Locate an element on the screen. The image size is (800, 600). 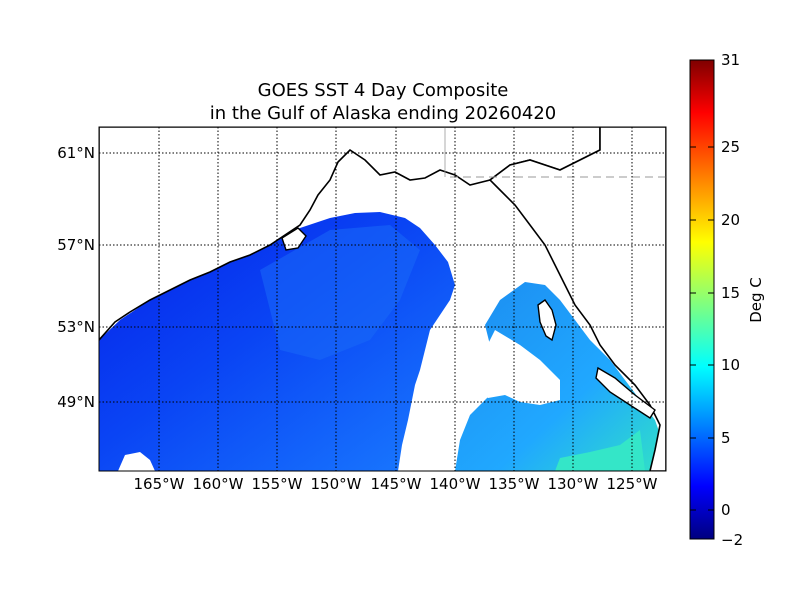
colorbar-tick-0: 0 is located at coordinates (726, 510).